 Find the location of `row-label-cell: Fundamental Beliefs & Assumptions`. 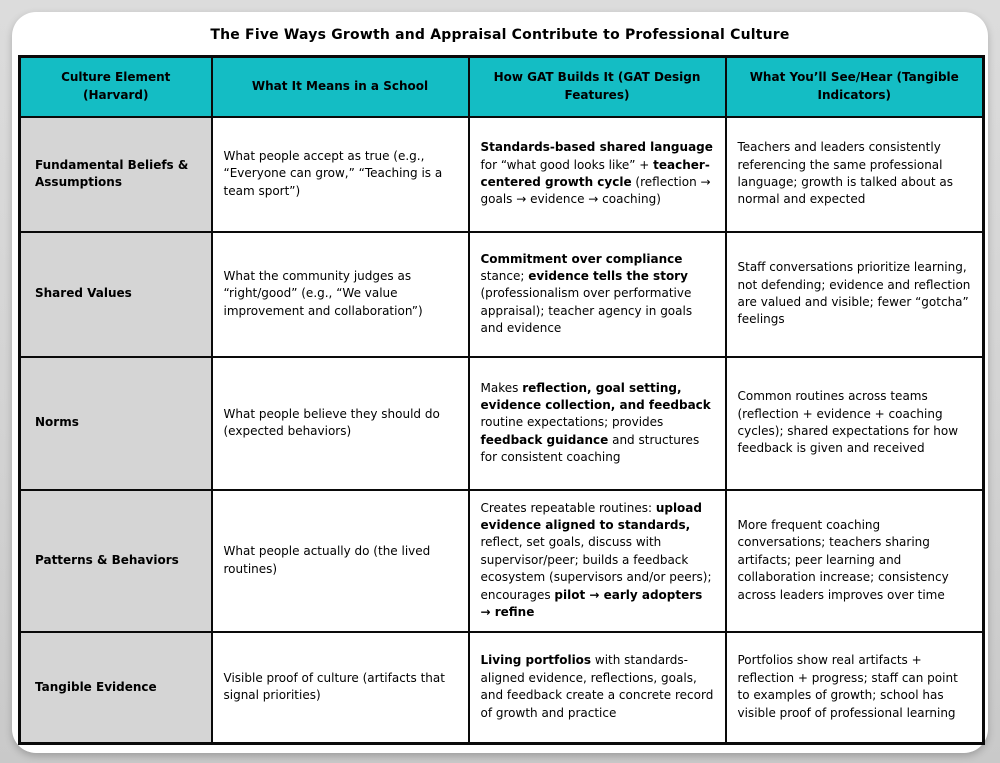

row-label-cell: Fundamental Beliefs & Assumptions is located at coordinates (115, 174).